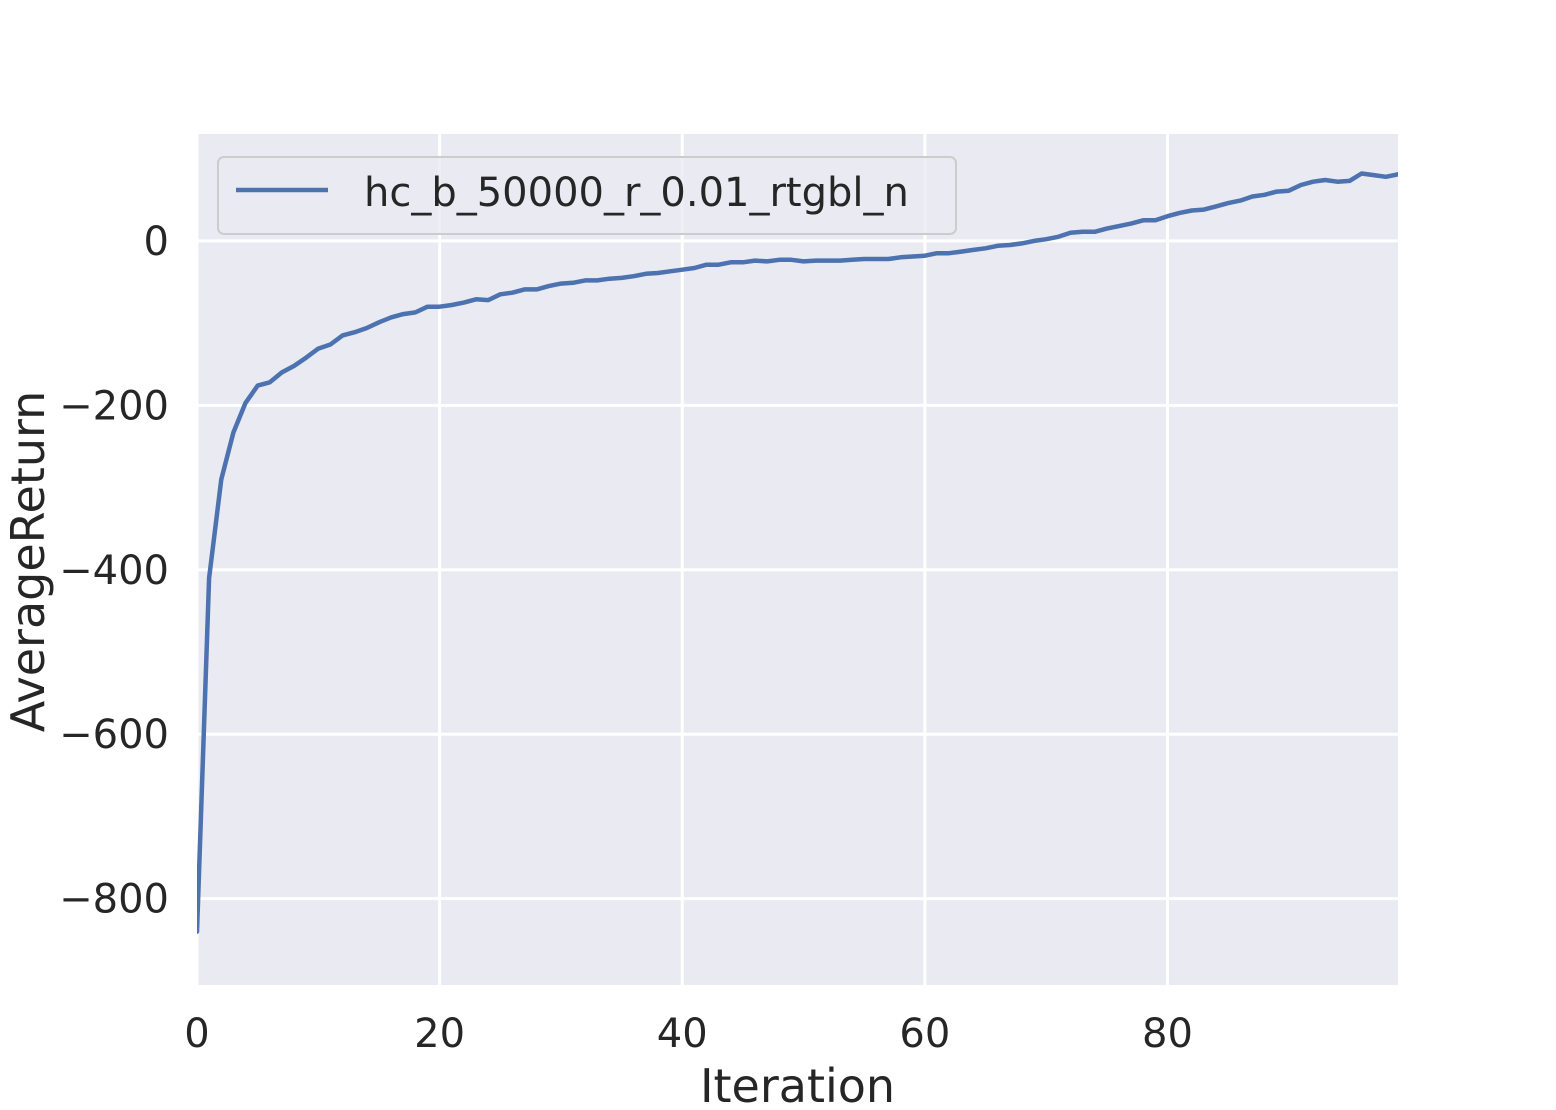 The height and width of the screenshot is (1110, 1556). I want to click on y-tick-label: −600, so click(114, 735).